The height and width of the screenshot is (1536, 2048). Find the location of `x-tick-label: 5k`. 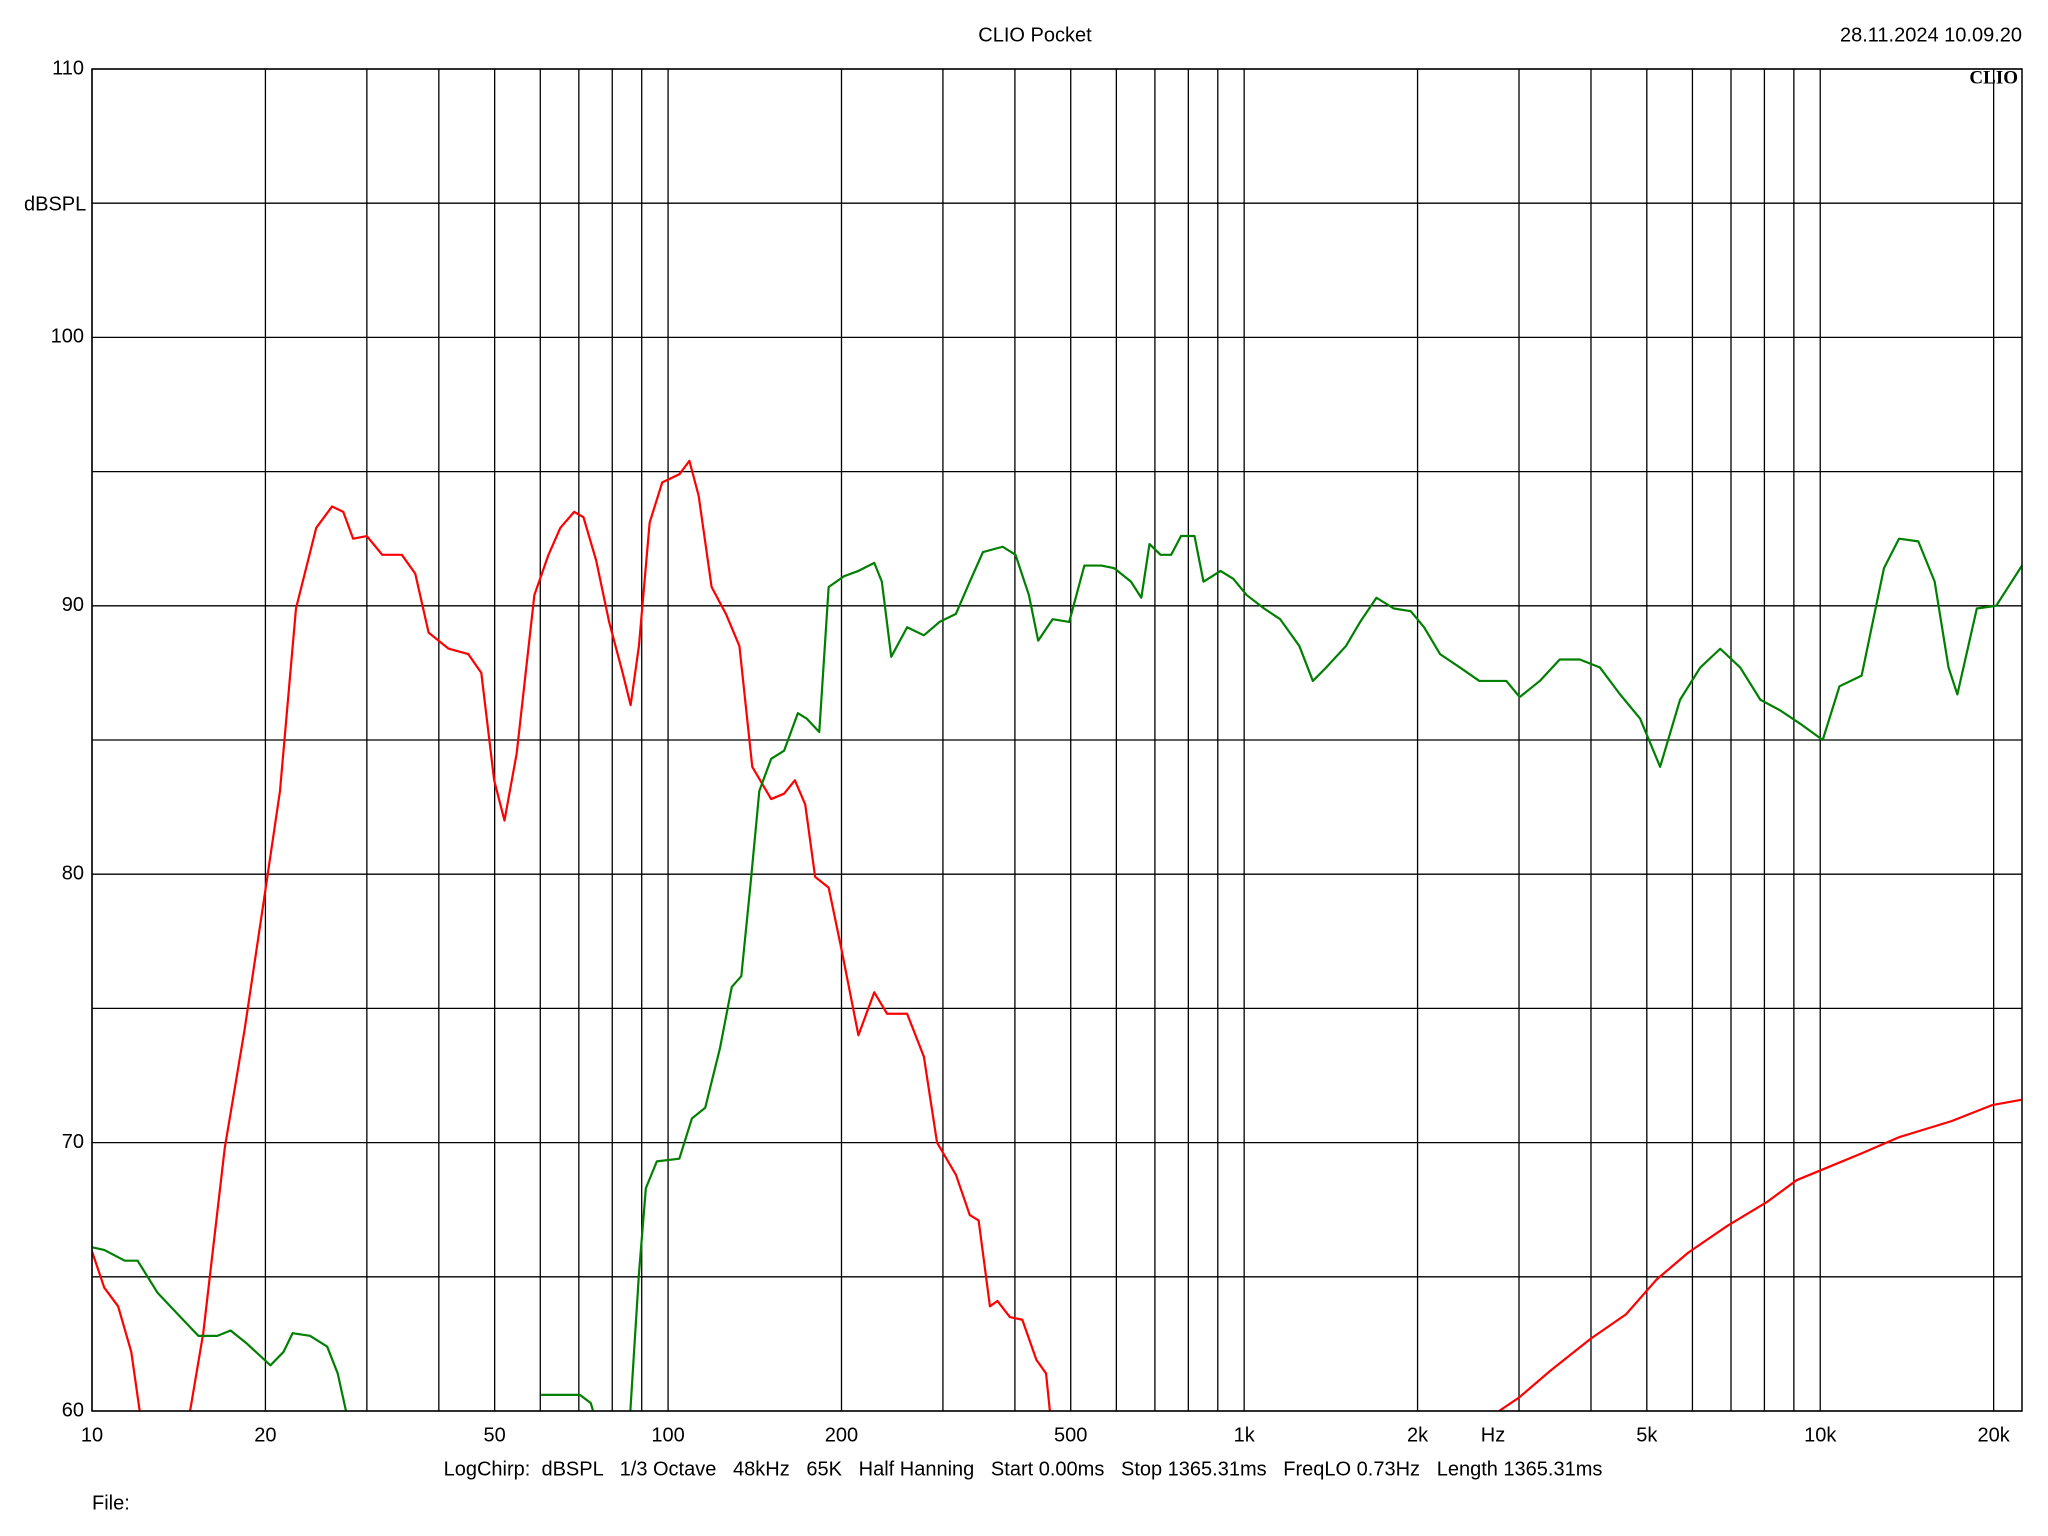

x-tick-label: 5k is located at coordinates (1647, 1435).